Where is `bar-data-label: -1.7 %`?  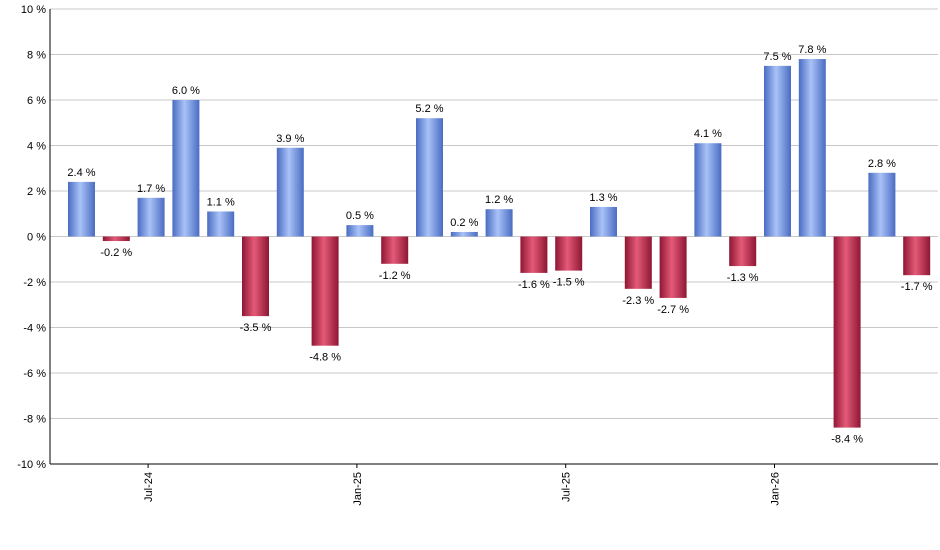
bar-data-label: -1.7 % is located at coordinates (917, 287).